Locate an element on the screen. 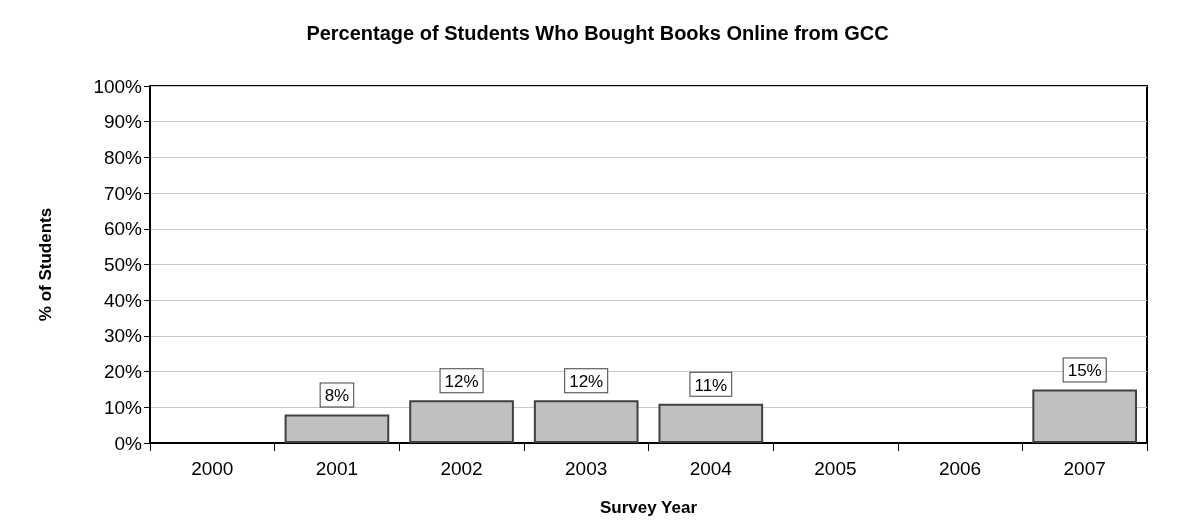 This screenshot has width=1195, height=529. x-tick-label: 2003 is located at coordinates (586, 468).